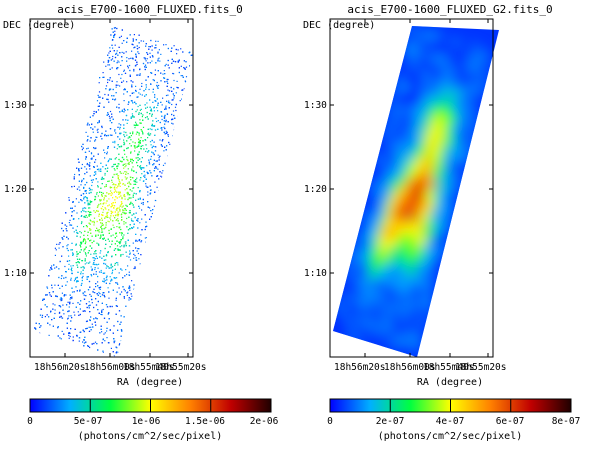 The width and height of the screenshot is (600, 455). What do you see at coordinates (390, 421) in the screenshot?
I see `colorbar-tick-label: 2e-07` at bounding box center [390, 421].